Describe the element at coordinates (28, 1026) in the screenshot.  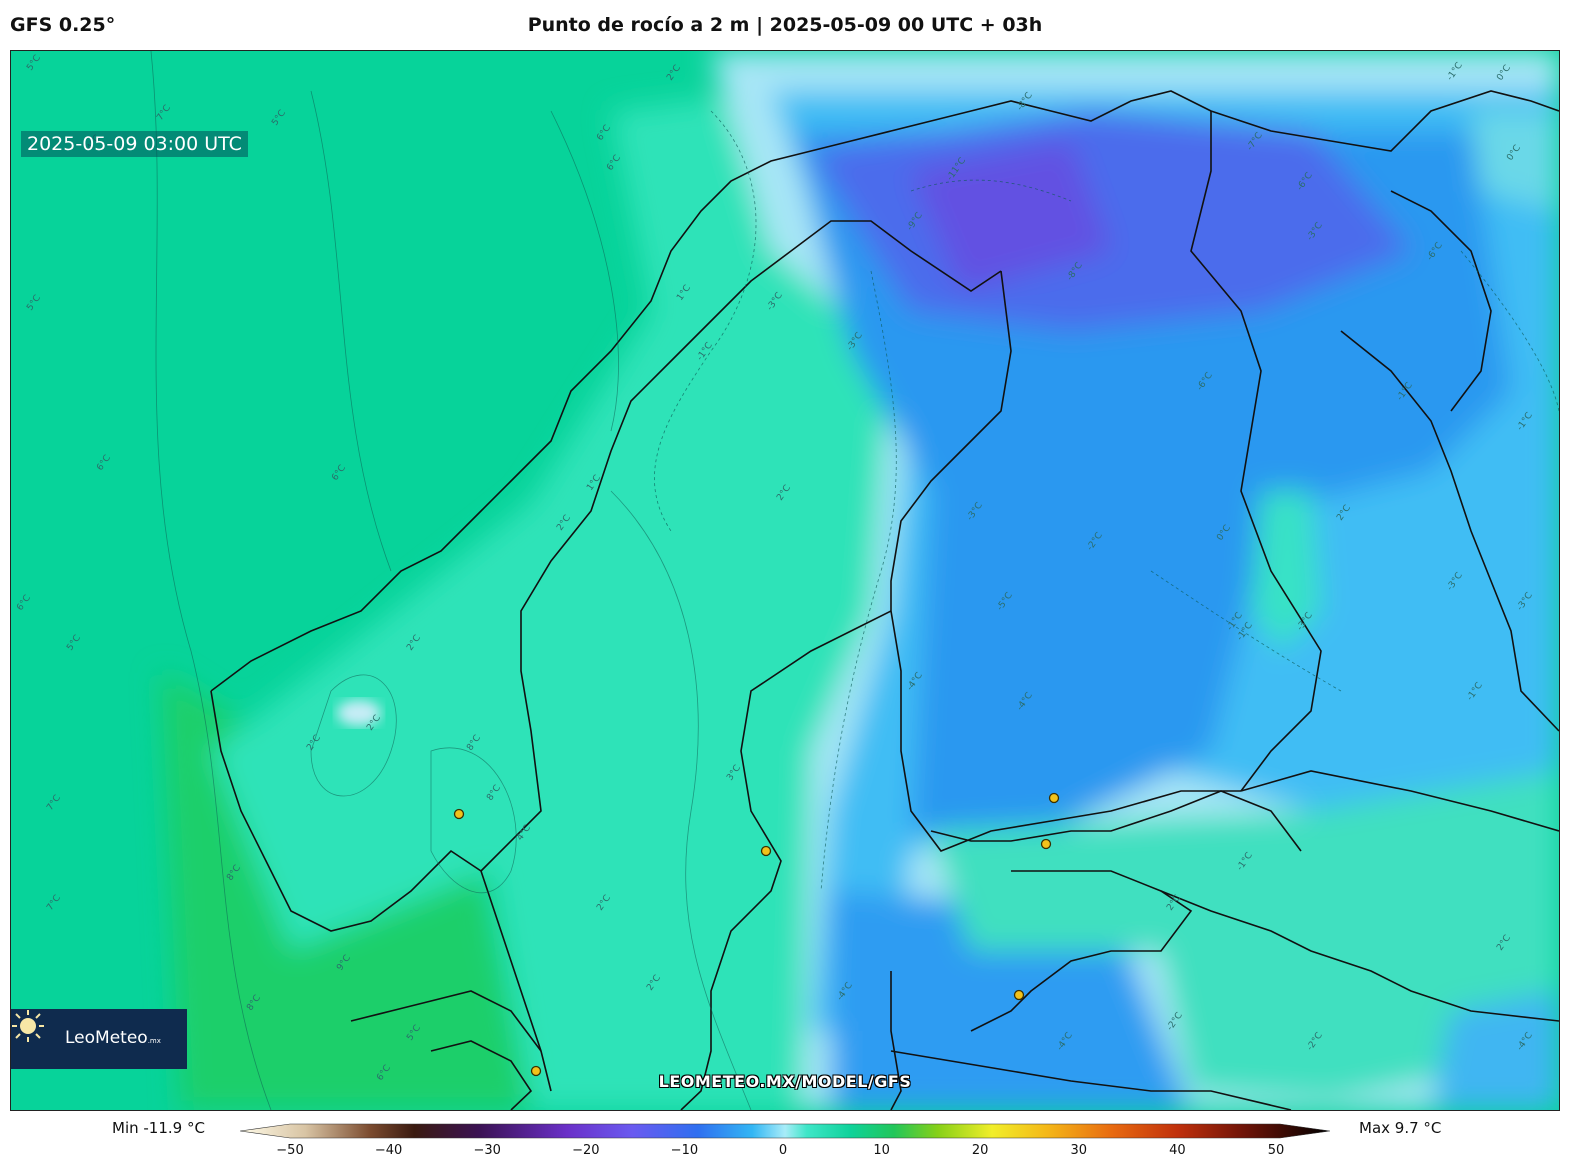
I see `sun-icon` at that location.